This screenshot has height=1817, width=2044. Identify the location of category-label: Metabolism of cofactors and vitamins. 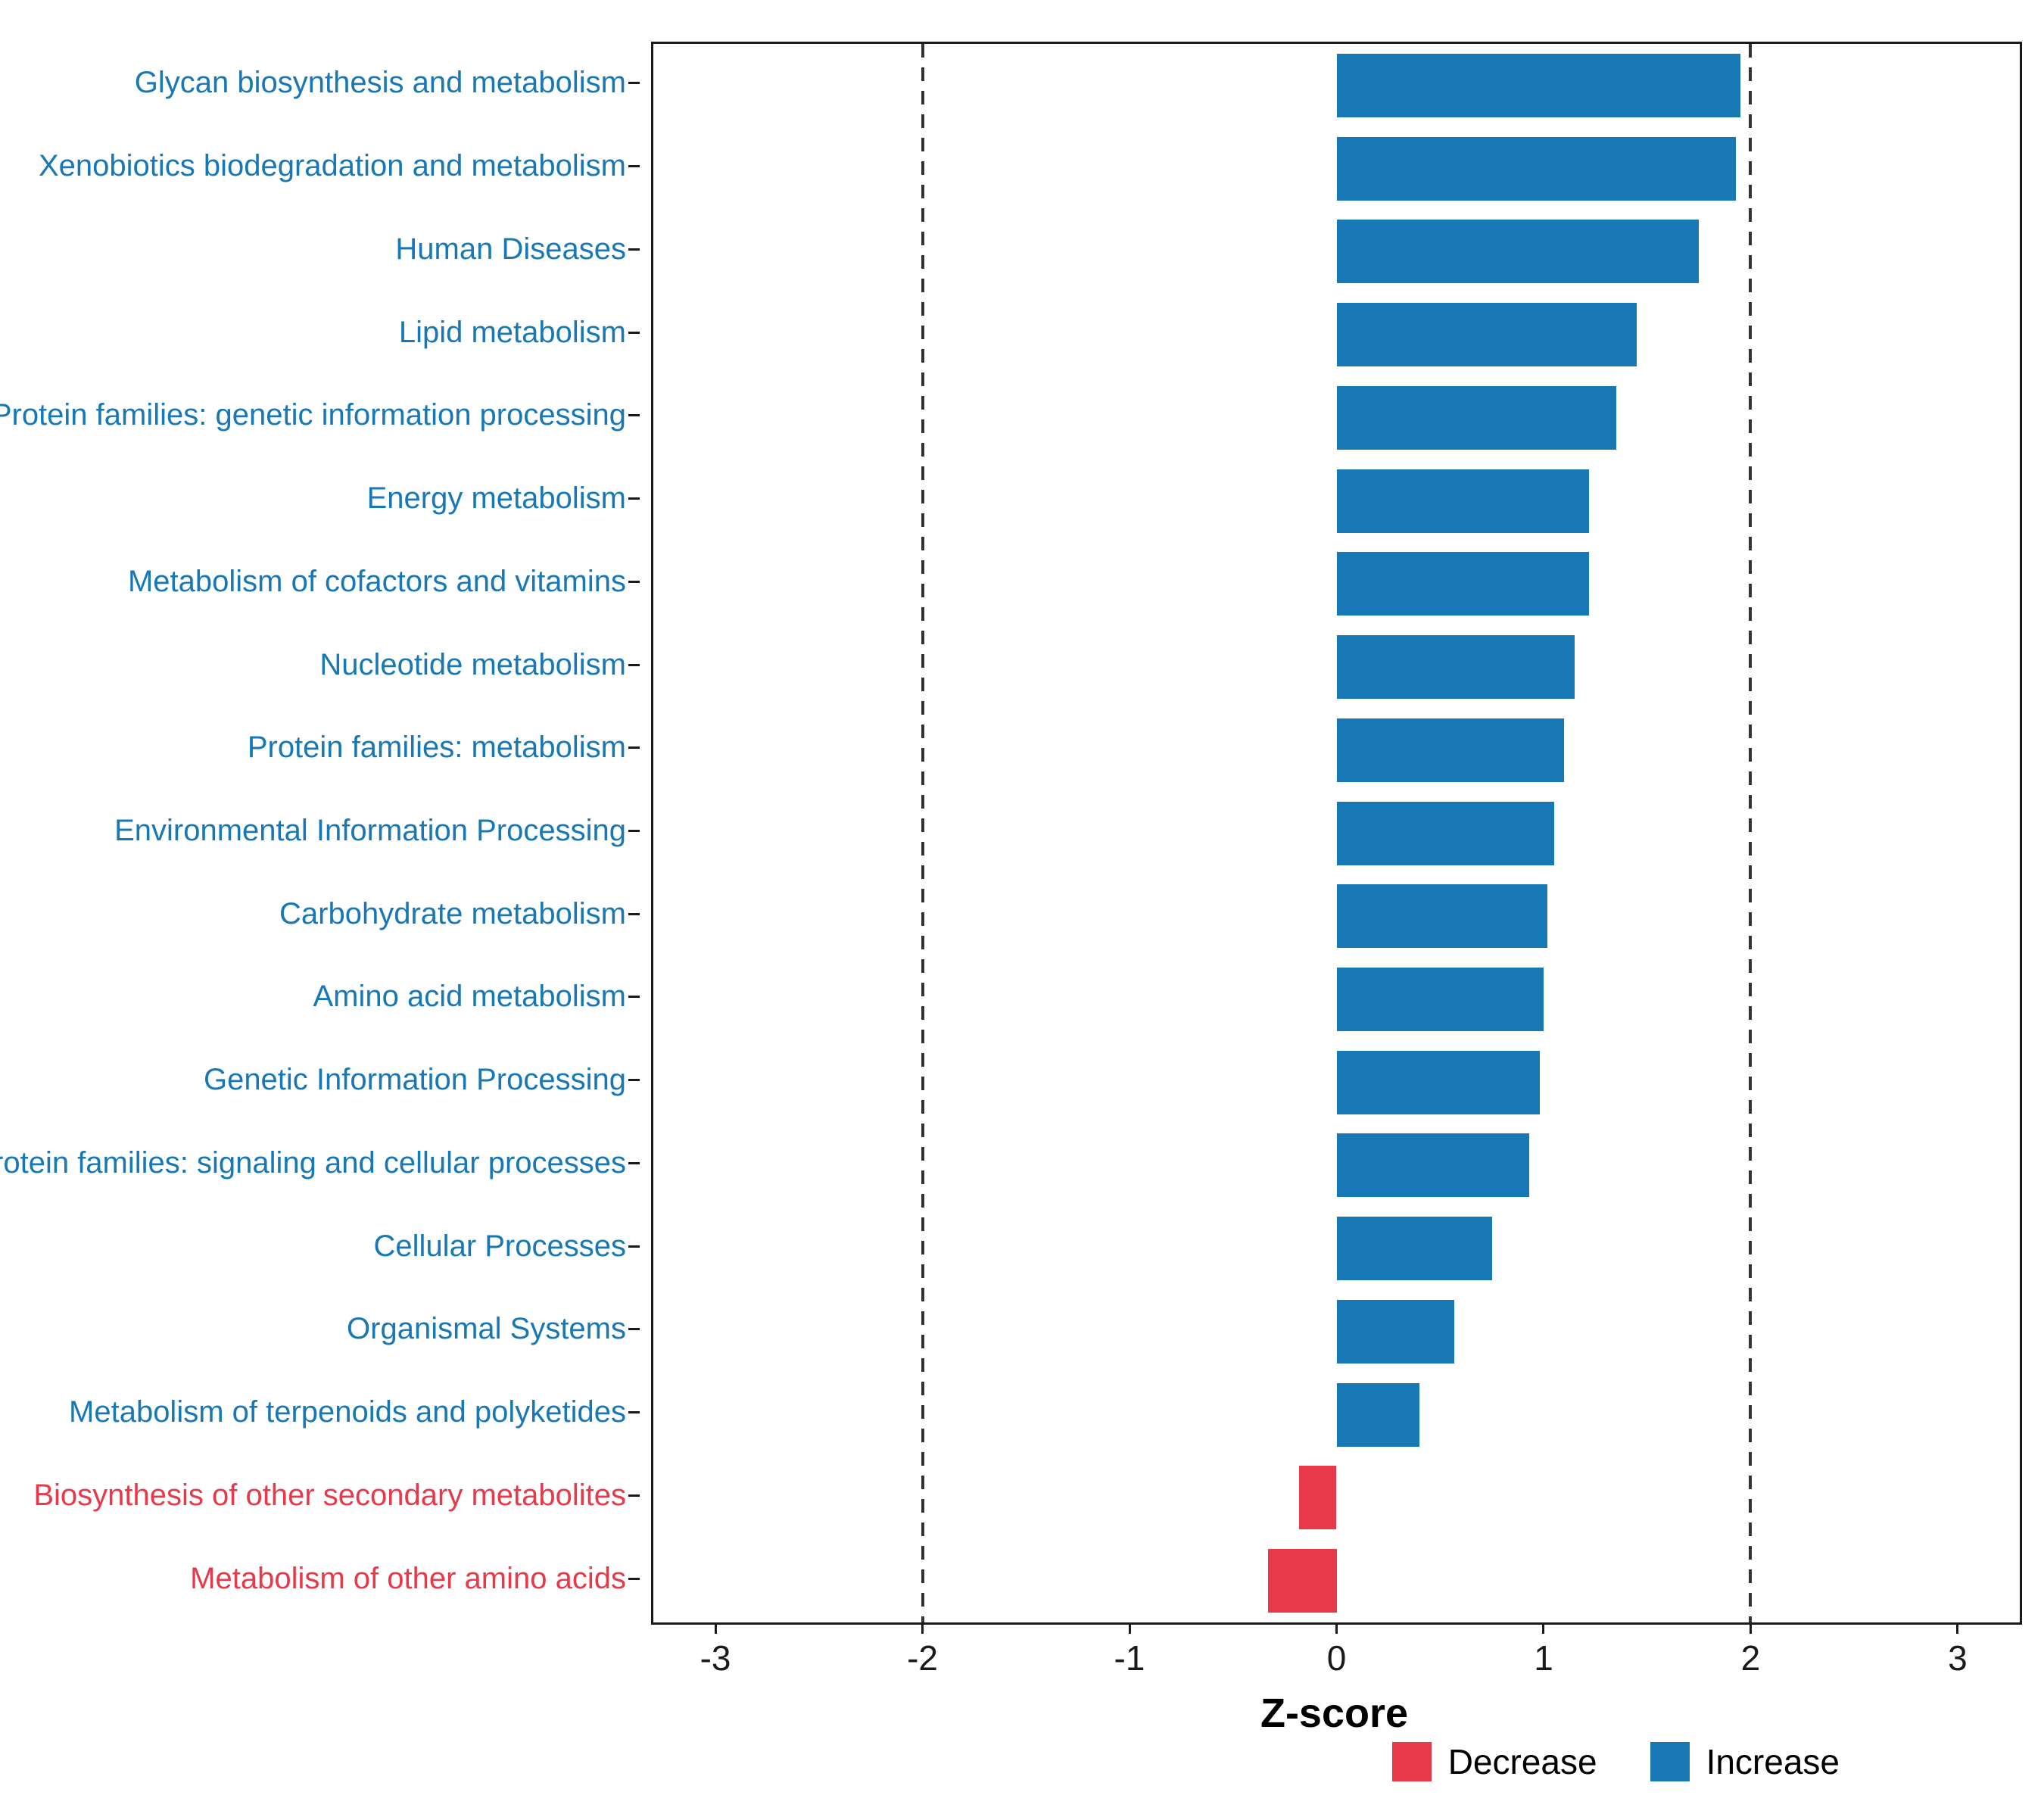
(376, 581).